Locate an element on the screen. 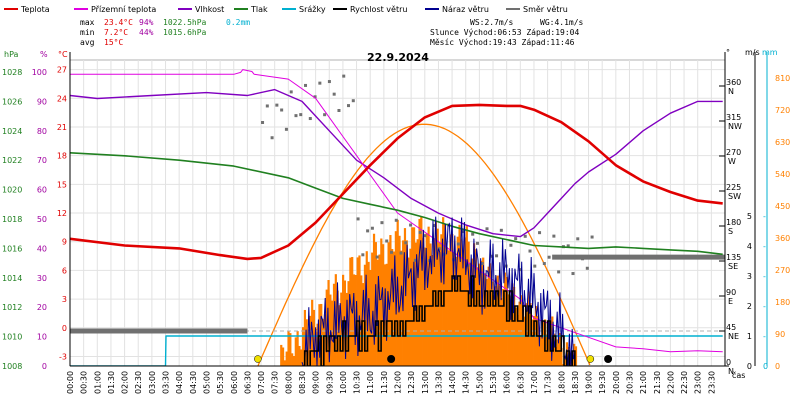 This screenshot has height=400, width=800. ms-tick-label: 2 is located at coordinates (749, 306).